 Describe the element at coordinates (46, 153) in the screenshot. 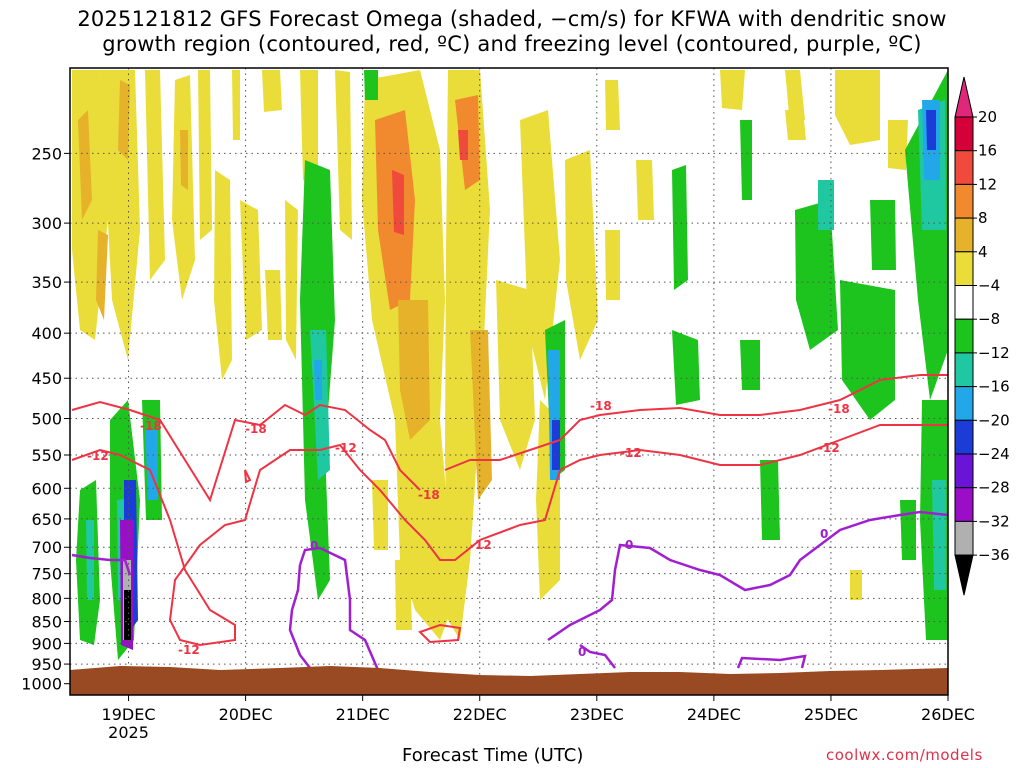

I see `y-tick-label: 250` at that location.